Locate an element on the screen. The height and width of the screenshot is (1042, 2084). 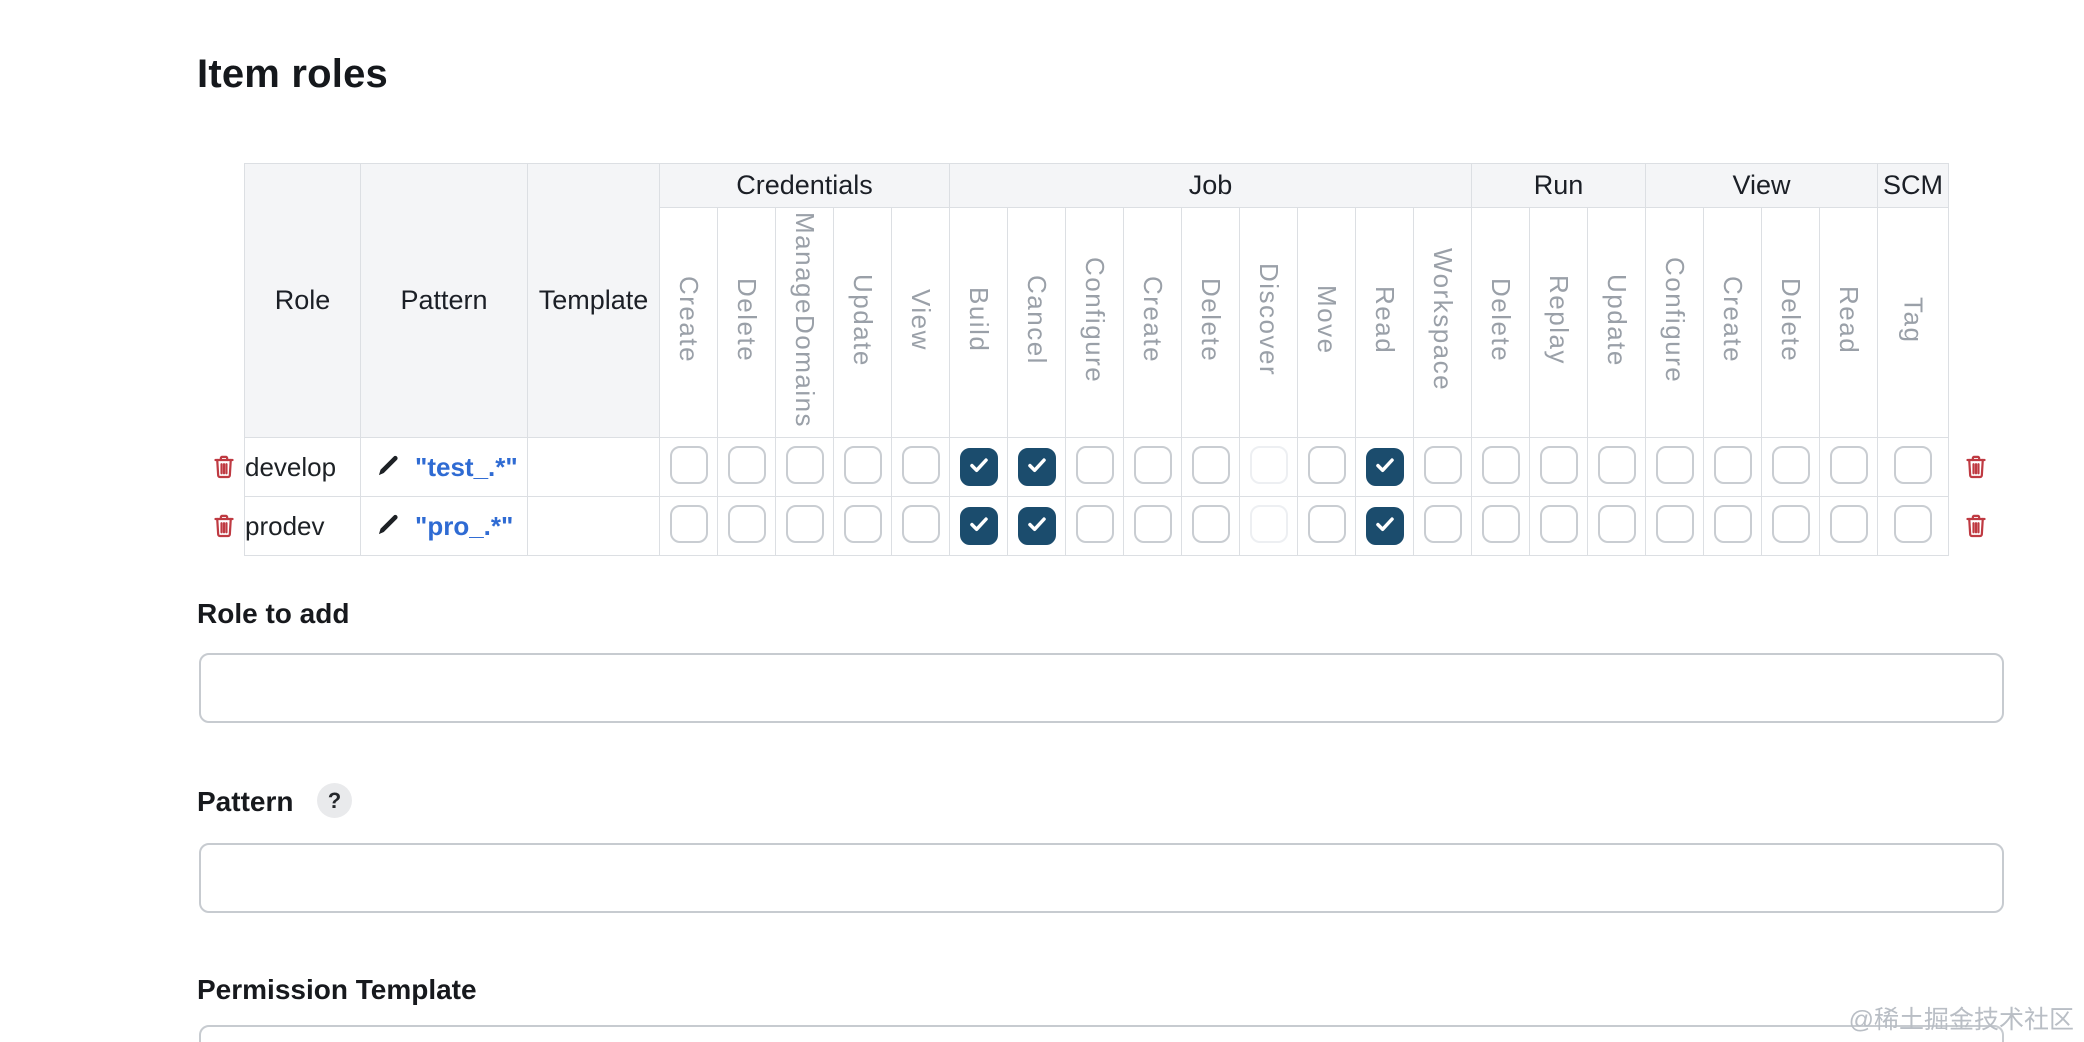
column-header-template: Template is located at coordinates (593, 300).